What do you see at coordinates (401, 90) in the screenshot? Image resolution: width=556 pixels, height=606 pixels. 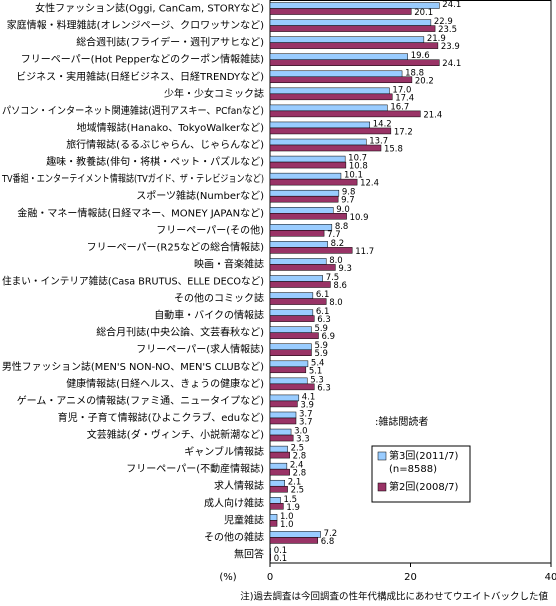 I see `value-label: 17.0` at bounding box center [401, 90].